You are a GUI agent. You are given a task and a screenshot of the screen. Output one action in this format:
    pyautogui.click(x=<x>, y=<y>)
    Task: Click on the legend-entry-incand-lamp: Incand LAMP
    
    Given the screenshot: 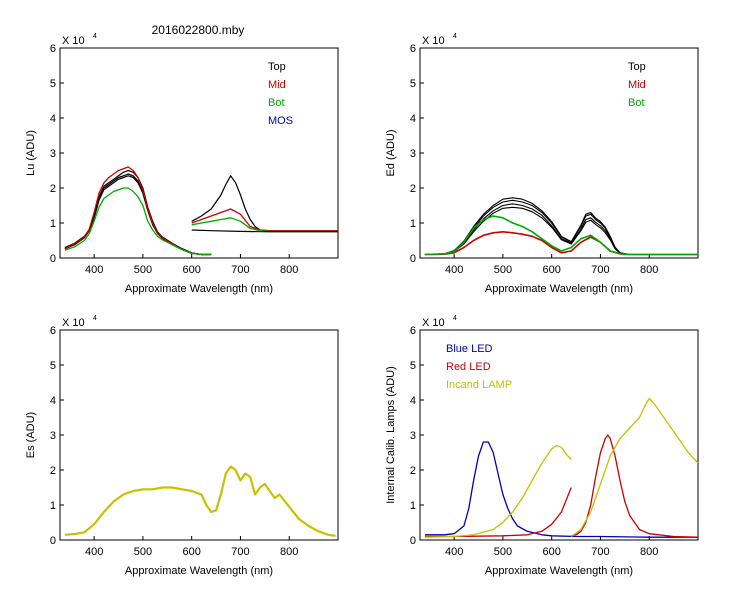 What is the action you would take?
    pyautogui.click(x=479, y=385)
    